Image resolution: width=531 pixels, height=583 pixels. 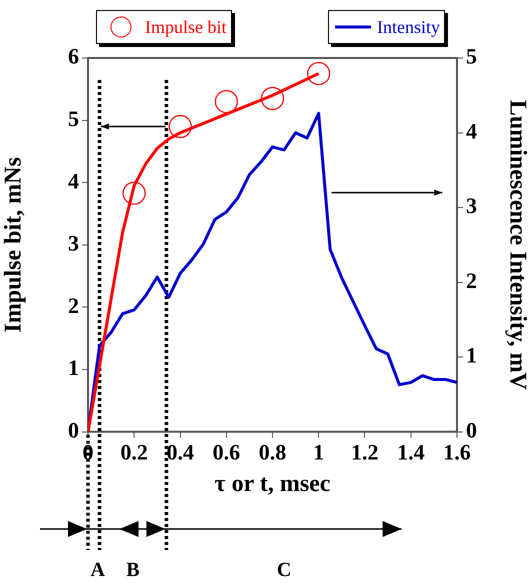 I want to click on y-tick-label: 0, so click(x=73, y=429).